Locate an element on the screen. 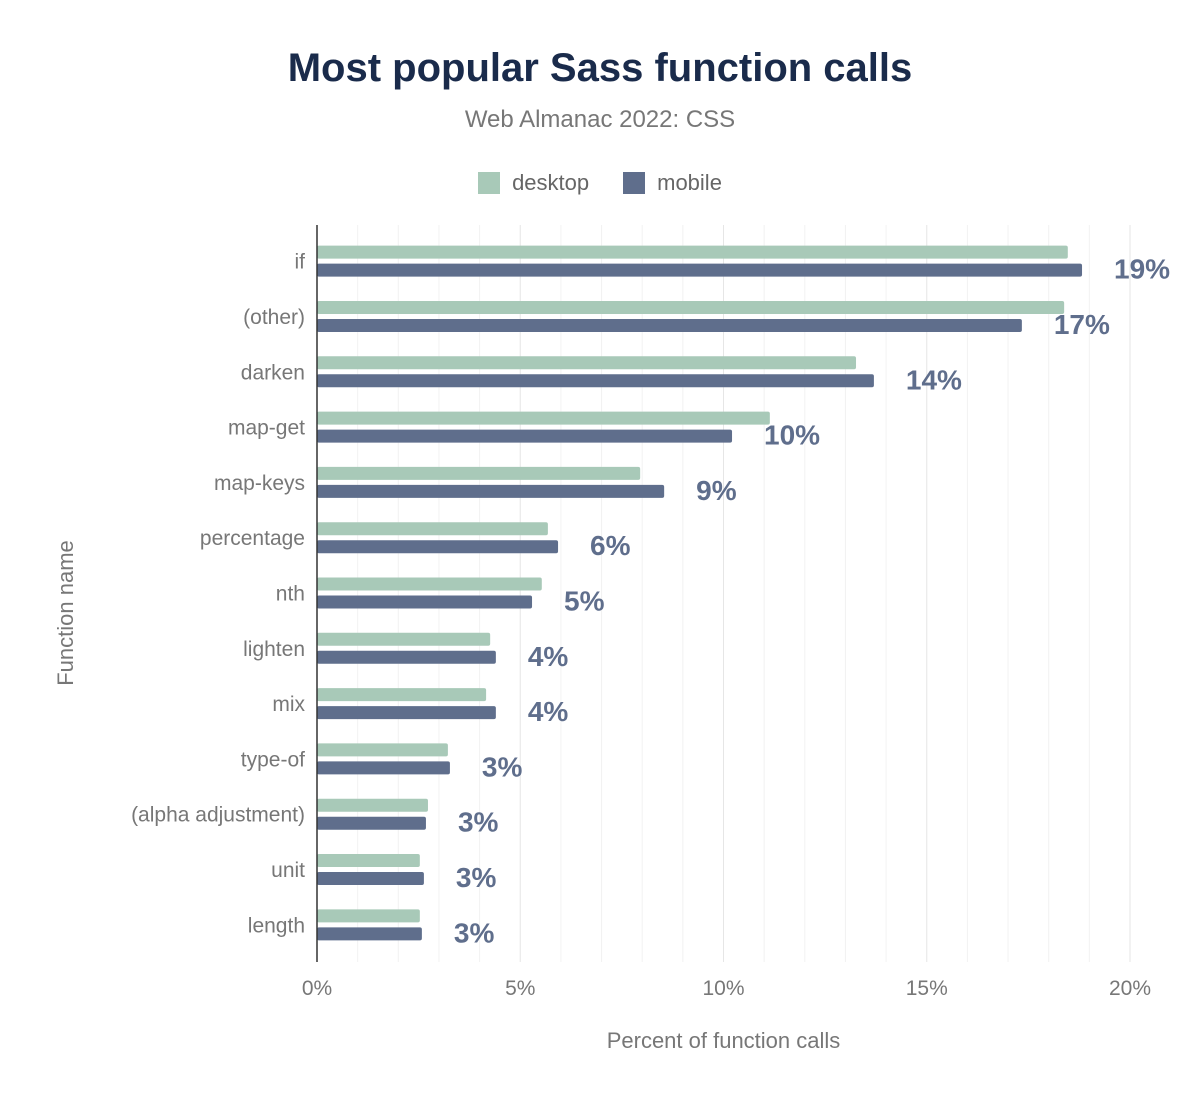  x-tick-label: 10% is located at coordinates (723, 988).